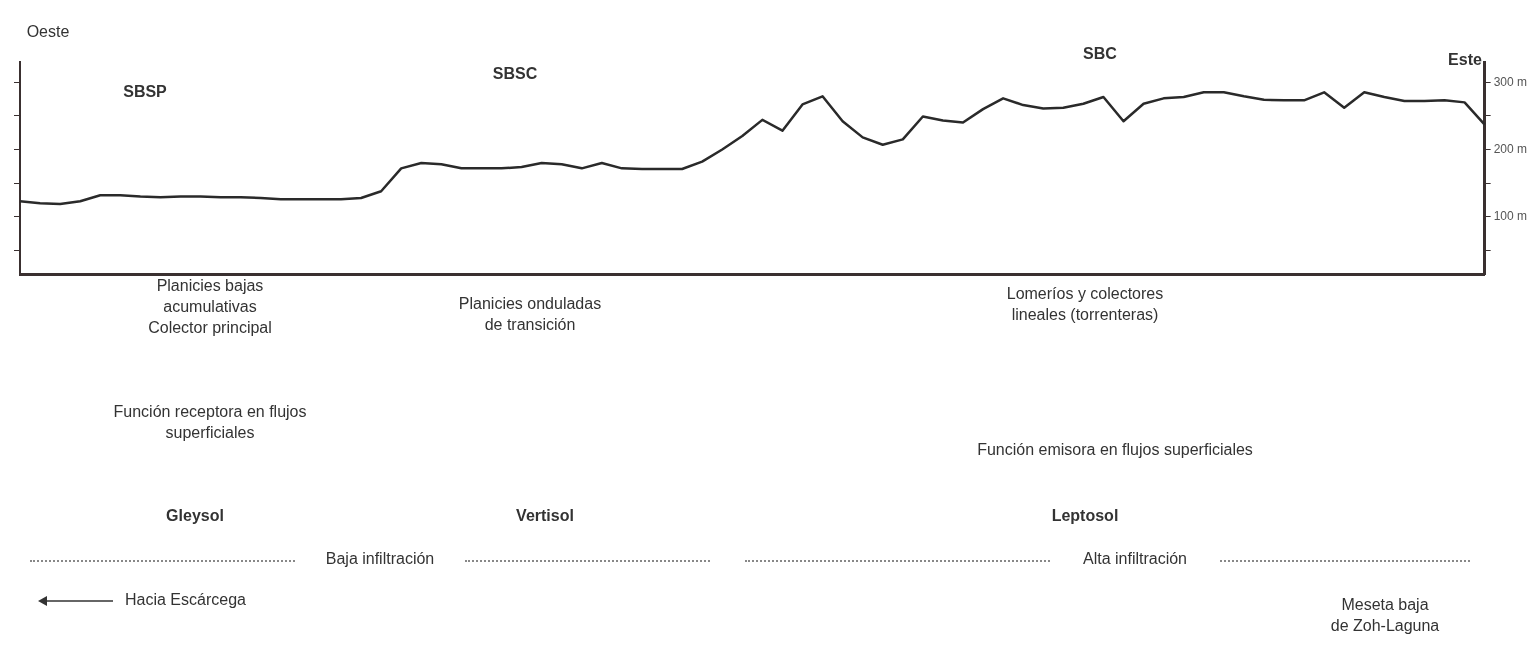 The height and width of the screenshot is (652, 1534). What do you see at coordinates (1465, 60) in the screenshot?
I see `annotation: Este` at bounding box center [1465, 60].